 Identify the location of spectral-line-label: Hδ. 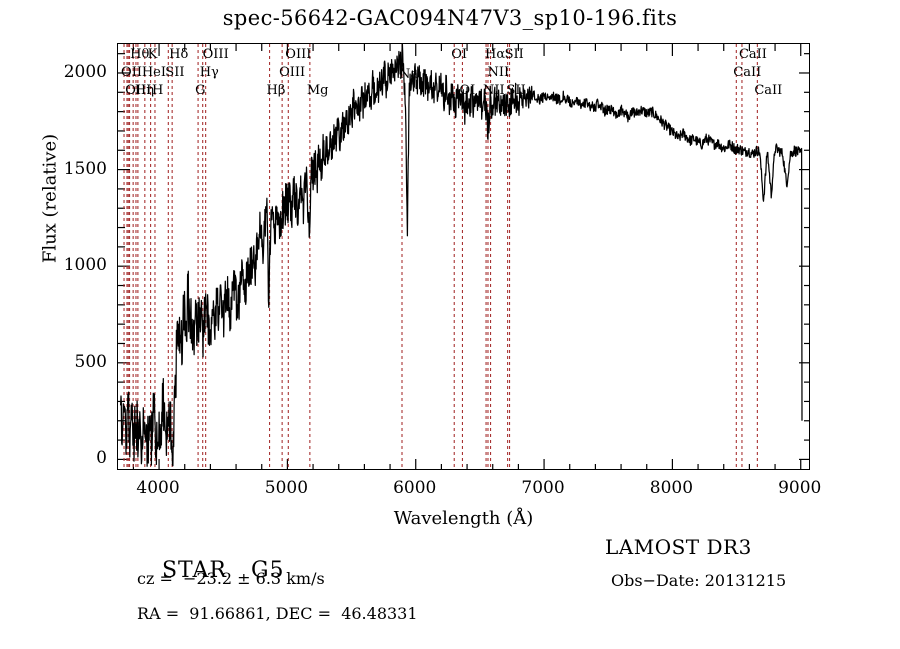
(179, 54).